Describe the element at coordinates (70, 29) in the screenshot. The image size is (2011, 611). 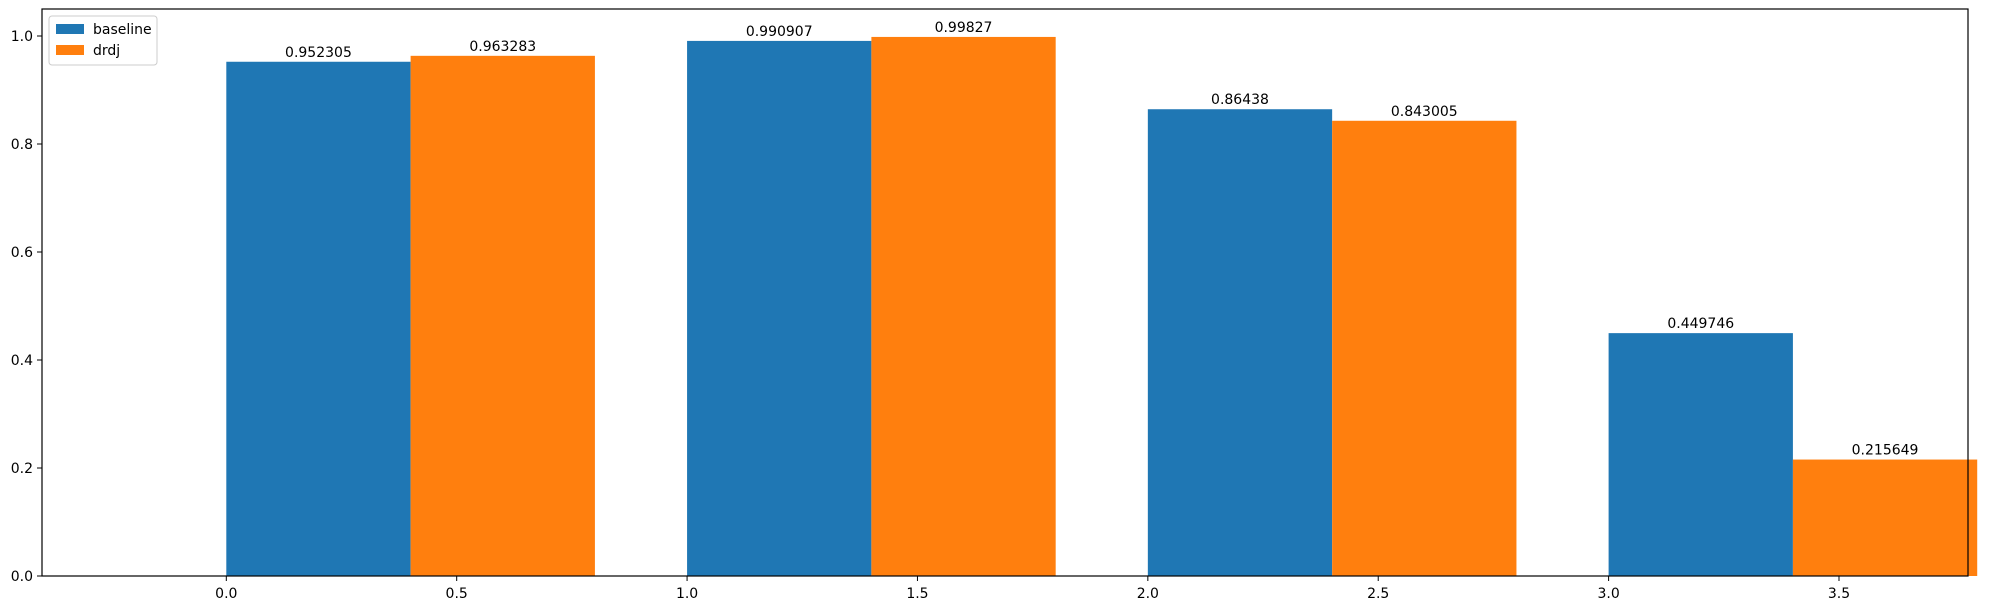
I see `legend-swatch-baseline` at that location.